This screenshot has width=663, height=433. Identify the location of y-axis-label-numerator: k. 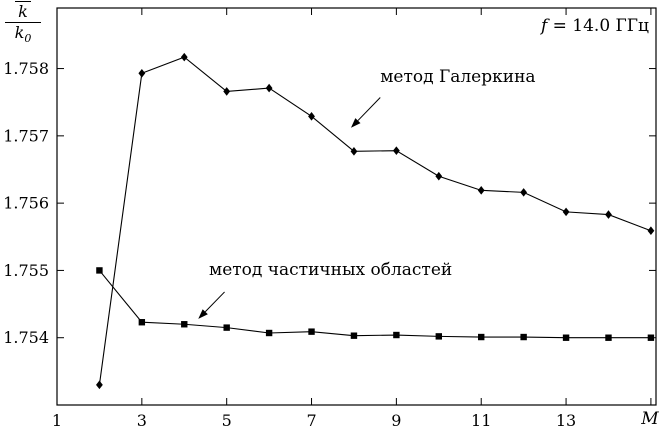
(23, 11).